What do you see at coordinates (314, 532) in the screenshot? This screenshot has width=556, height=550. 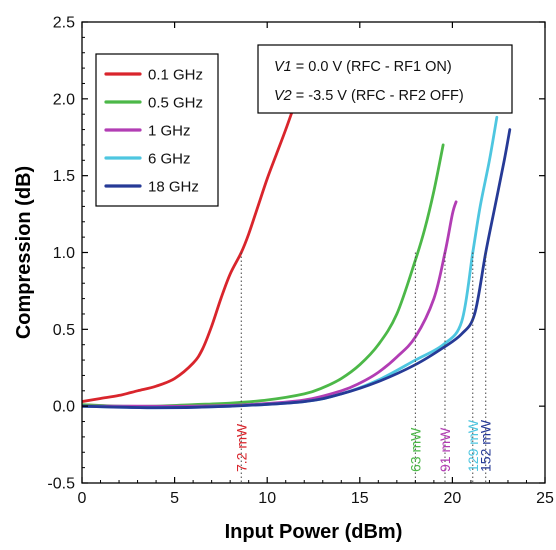 I see `x-axis-title: Input Power (dBm)` at bounding box center [314, 532].